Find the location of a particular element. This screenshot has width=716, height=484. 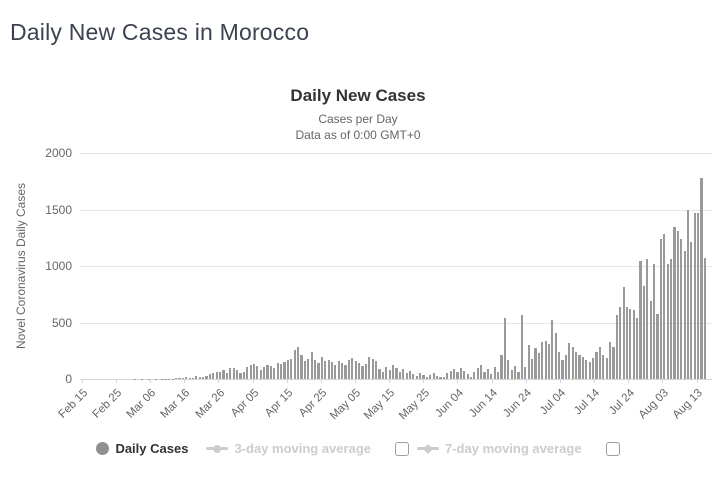

legend-item-3day-moving-average: 3-day moving average is located at coordinates (288, 448).